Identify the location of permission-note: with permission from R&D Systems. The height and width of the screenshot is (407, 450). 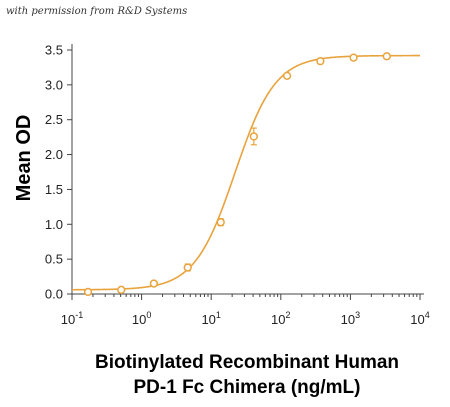
(97, 11).